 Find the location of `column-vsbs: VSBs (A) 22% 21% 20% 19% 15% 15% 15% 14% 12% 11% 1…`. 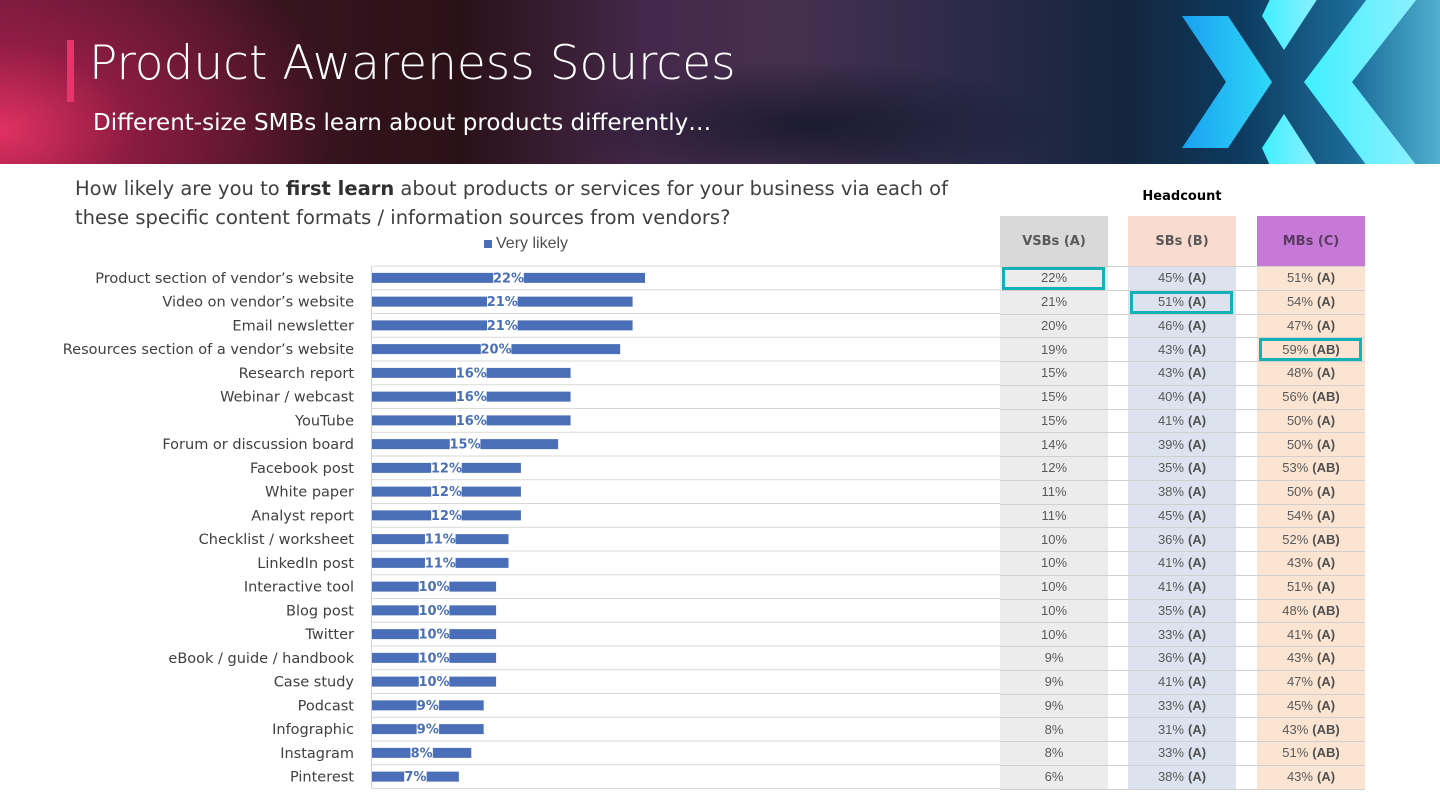

column-vsbs: VSBs (A) 22% 21% 20% 19% 15% 15% 15% 14% 12% 11% 1… is located at coordinates (1054, 502).